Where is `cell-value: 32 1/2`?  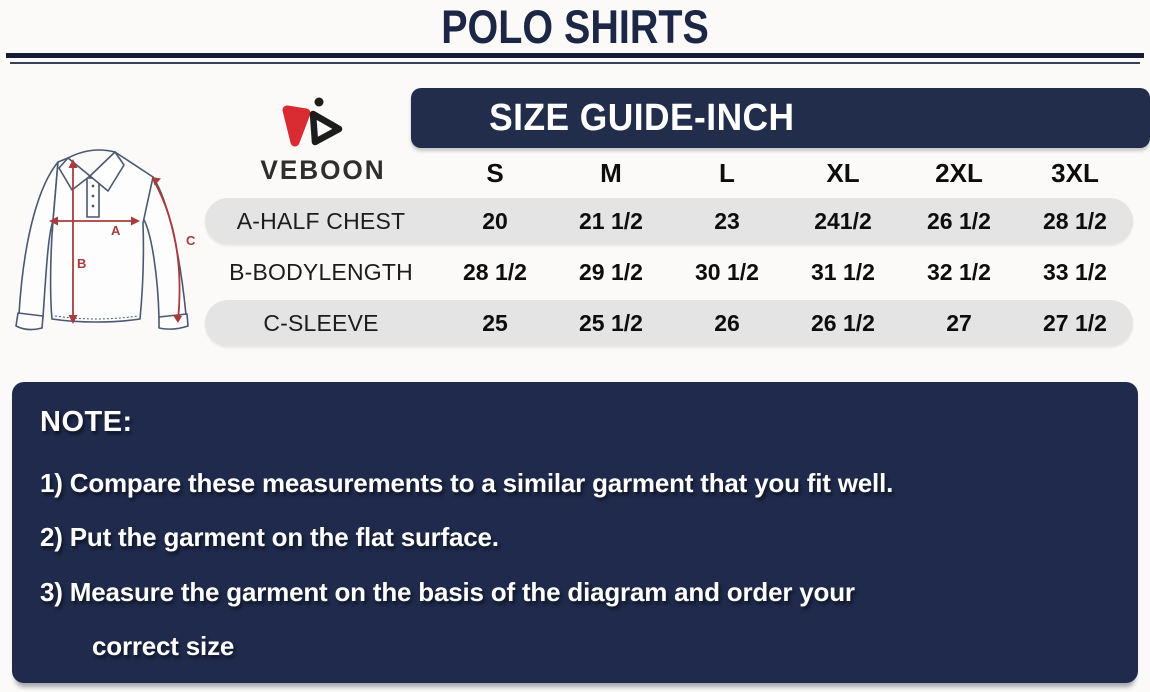
cell-value: 32 1/2 is located at coordinates (959, 271).